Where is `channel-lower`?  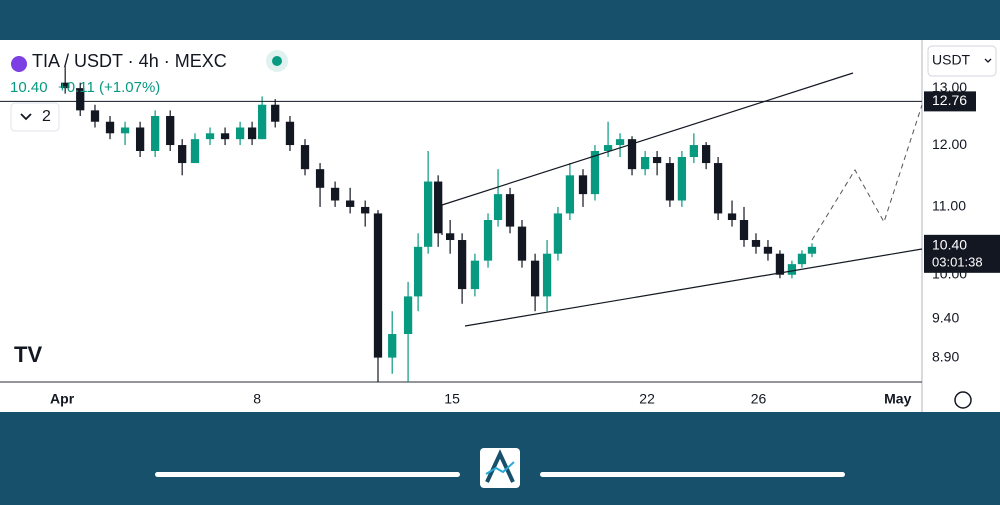 channel-lower is located at coordinates (693, 287).